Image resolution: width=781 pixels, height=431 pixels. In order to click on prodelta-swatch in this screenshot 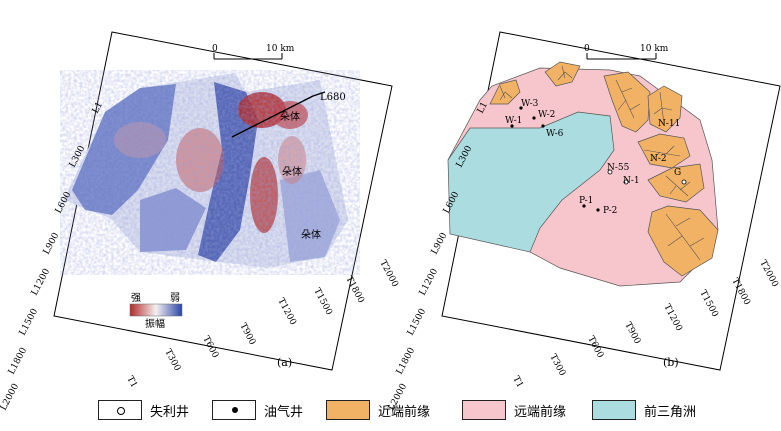, I will do `click(614, 410)`.